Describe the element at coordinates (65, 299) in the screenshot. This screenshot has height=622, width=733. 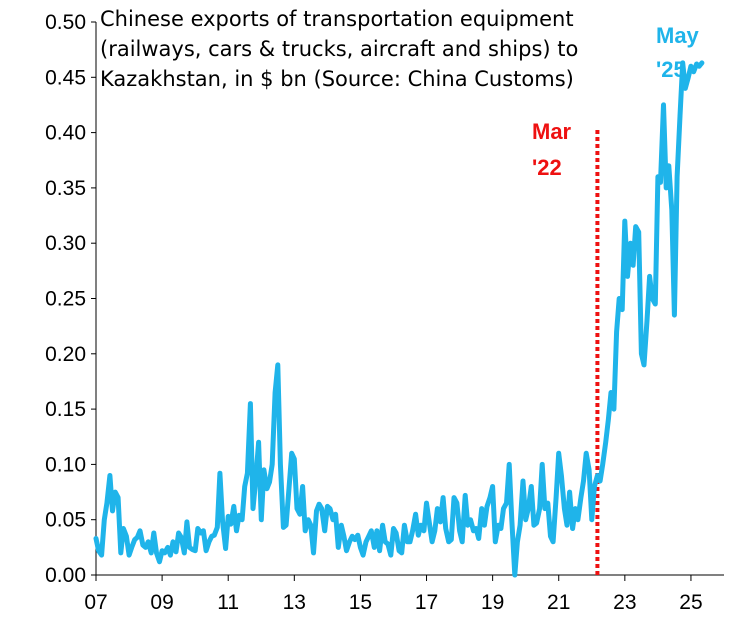
I see `y-tick-label: 0.25` at that location.